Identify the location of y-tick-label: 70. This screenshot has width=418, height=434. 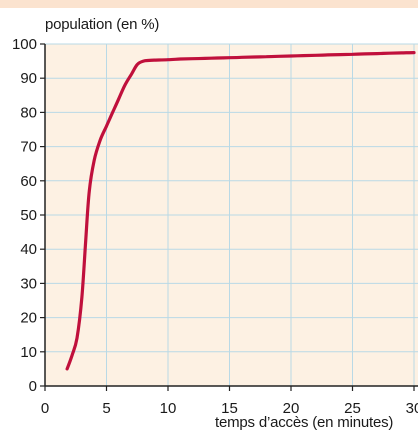
(28, 147).